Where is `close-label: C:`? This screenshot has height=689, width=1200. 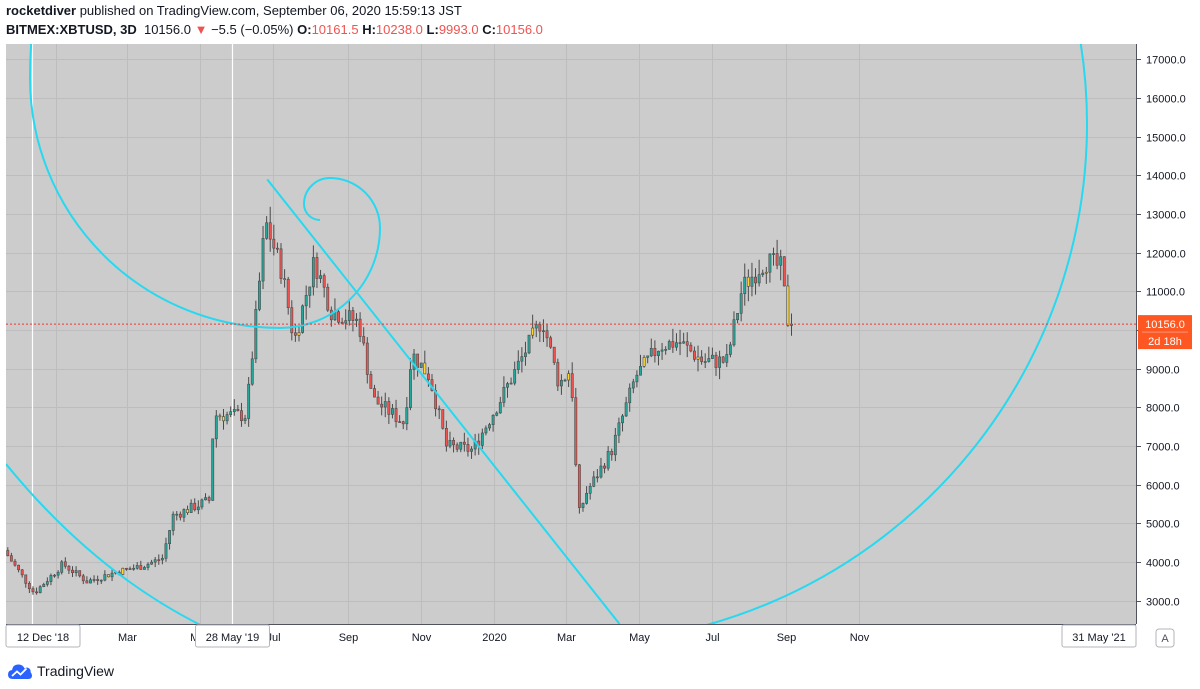
close-label: C: is located at coordinates (489, 29).